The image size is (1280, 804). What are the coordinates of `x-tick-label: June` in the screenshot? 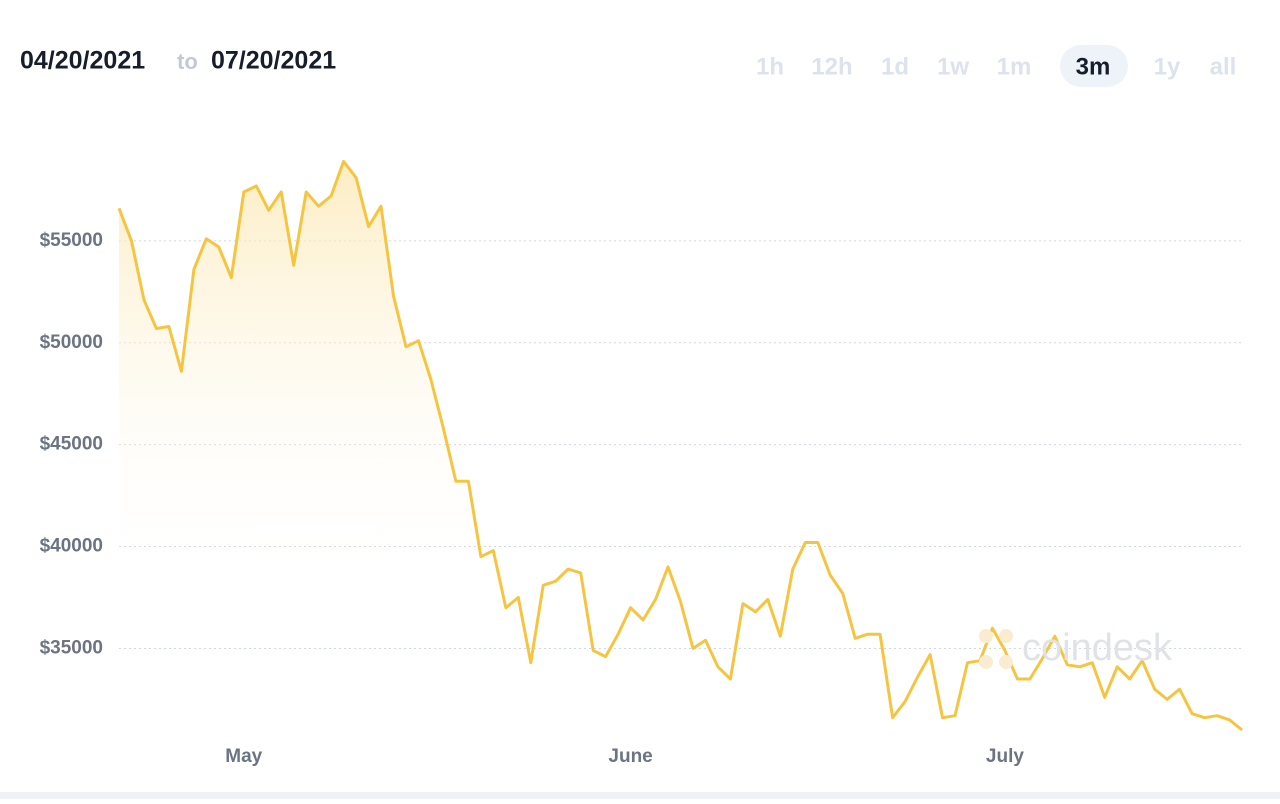 It's located at (630, 756).